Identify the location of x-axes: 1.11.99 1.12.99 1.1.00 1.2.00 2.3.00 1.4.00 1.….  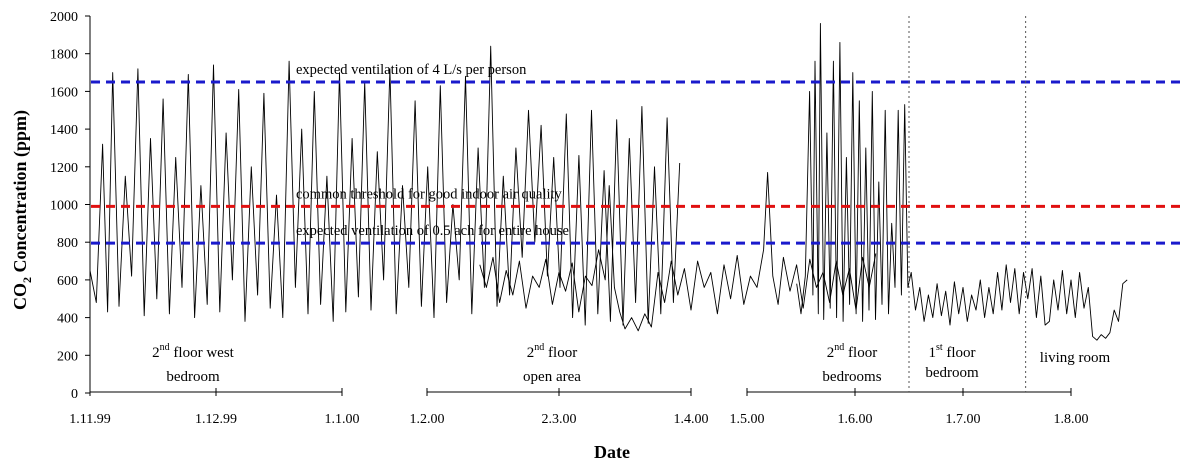
(579, 407).